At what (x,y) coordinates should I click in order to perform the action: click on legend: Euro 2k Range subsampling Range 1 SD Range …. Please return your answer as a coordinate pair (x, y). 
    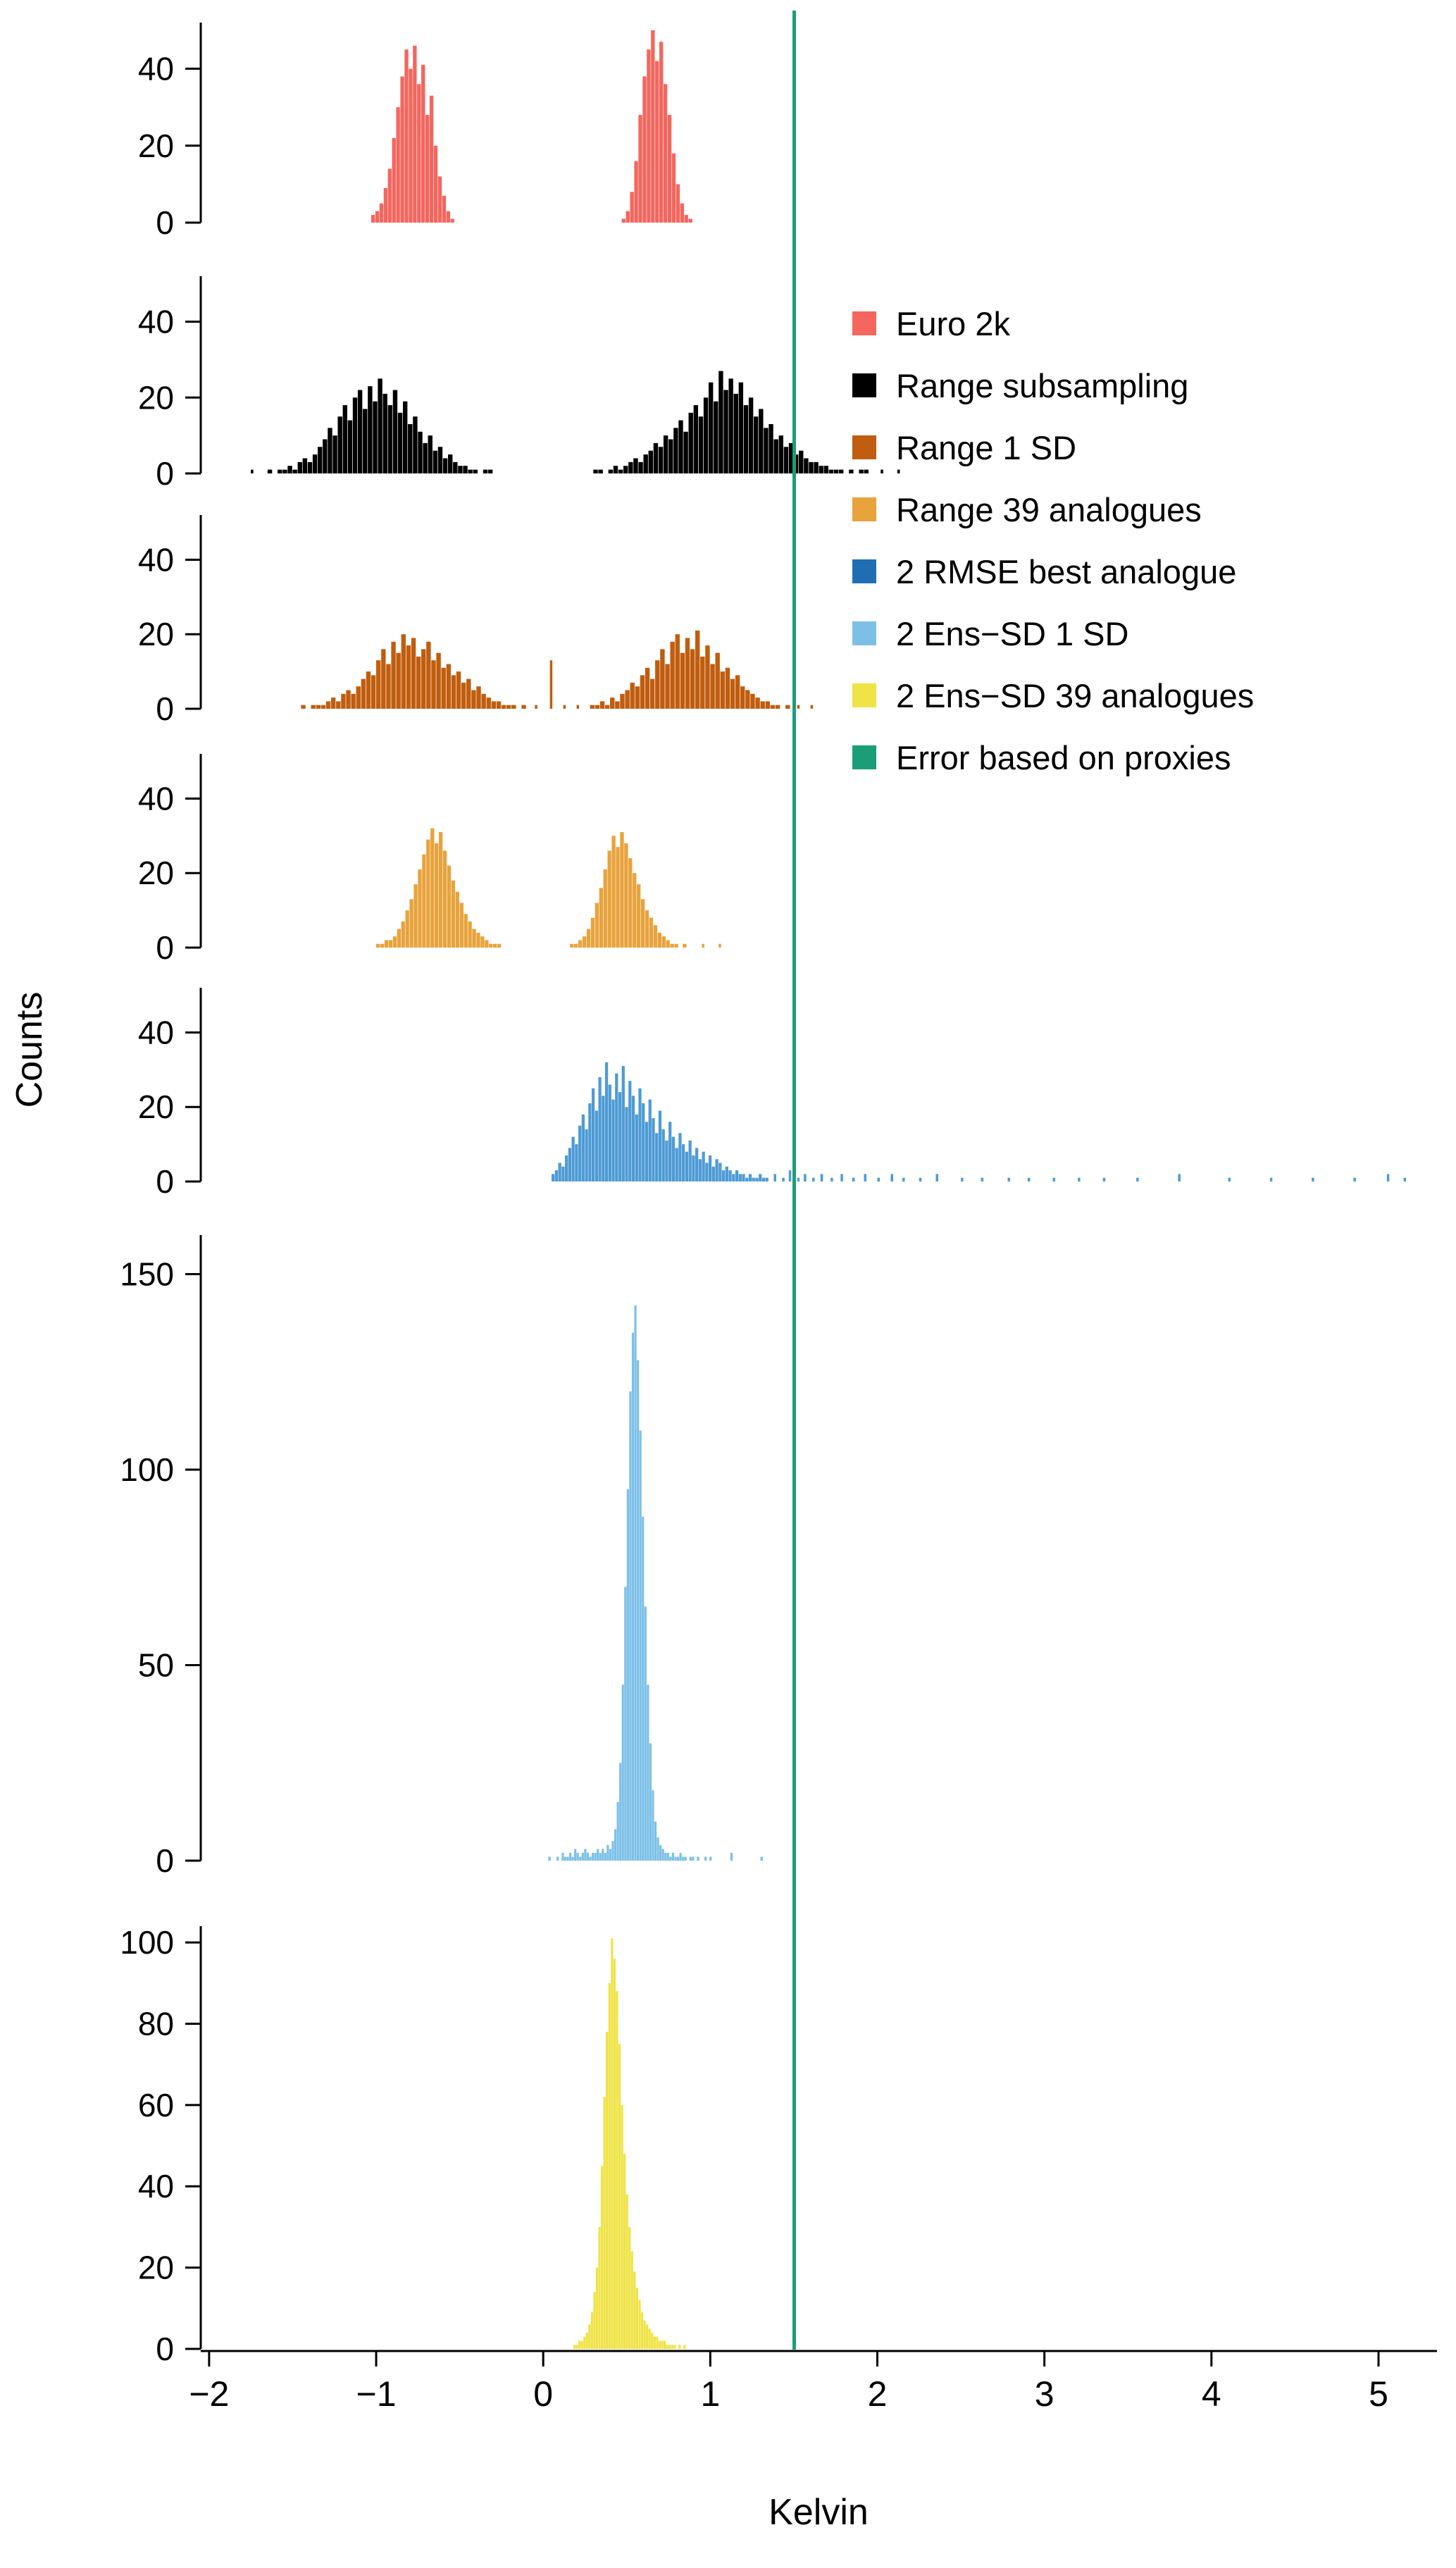
    Looking at the image, I should click on (1053, 540).